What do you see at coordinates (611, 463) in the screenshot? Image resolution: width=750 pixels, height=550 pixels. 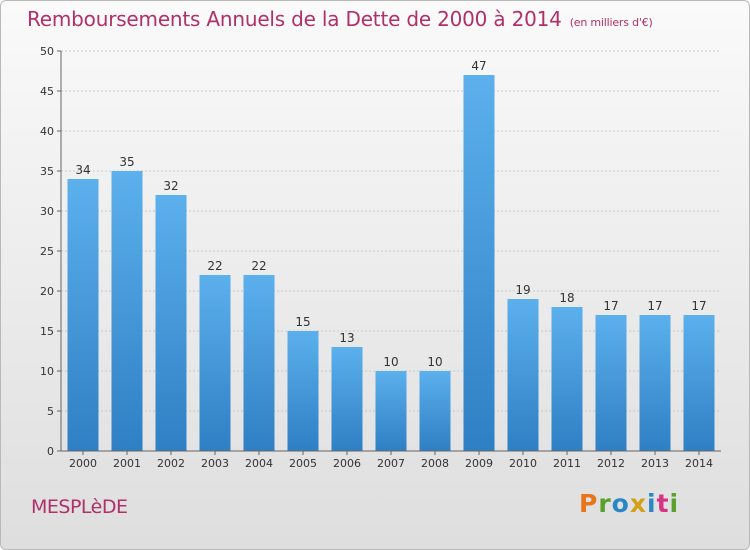 I see `x-tick-label: 2012` at bounding box center [611, 463].